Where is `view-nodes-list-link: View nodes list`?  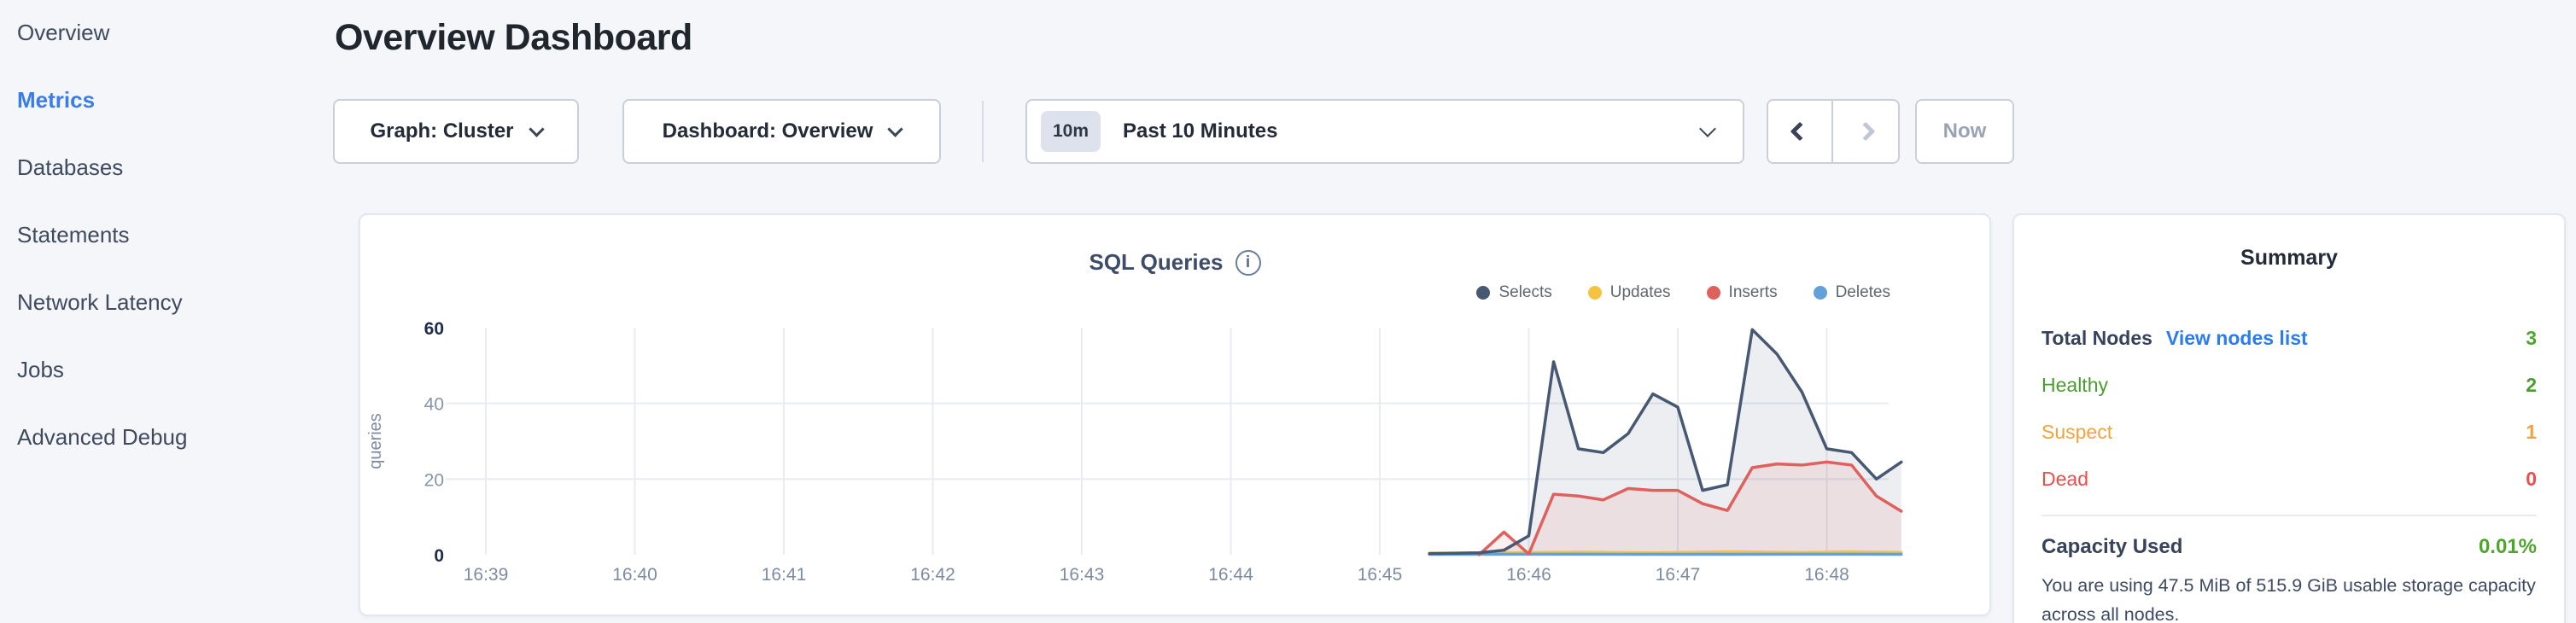
view-nodes-list-link: View nodes list is located at coordinates (2236, 338).